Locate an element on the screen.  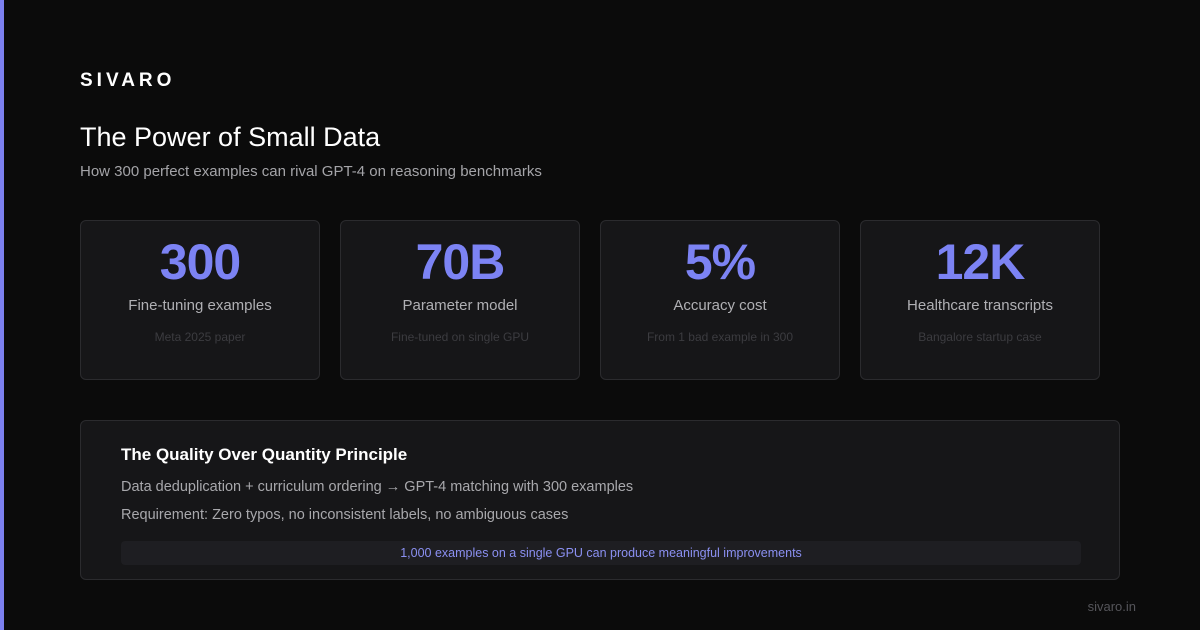
stat-label: Accuracy cost is located at coordinates (720, 305).